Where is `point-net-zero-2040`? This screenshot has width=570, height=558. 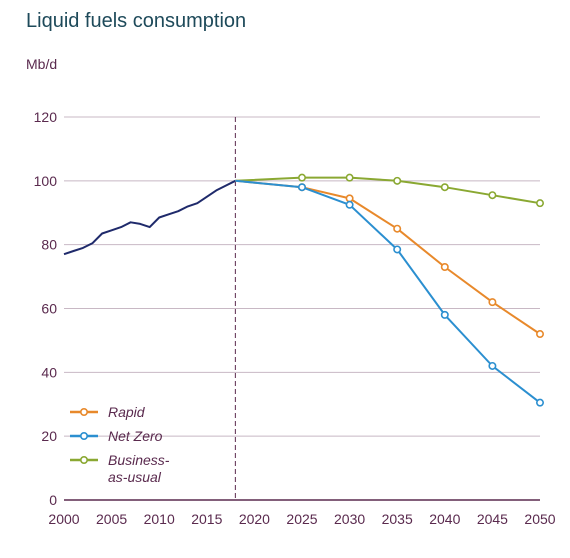 point-net-zero-2040 is located at coordinates (444, 314).